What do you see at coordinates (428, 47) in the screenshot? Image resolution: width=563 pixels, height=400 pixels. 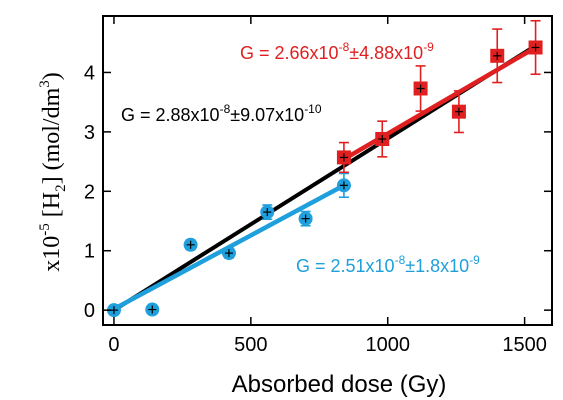 I see `red-annotation-exp2: -9` at bounding box center [428, 47].